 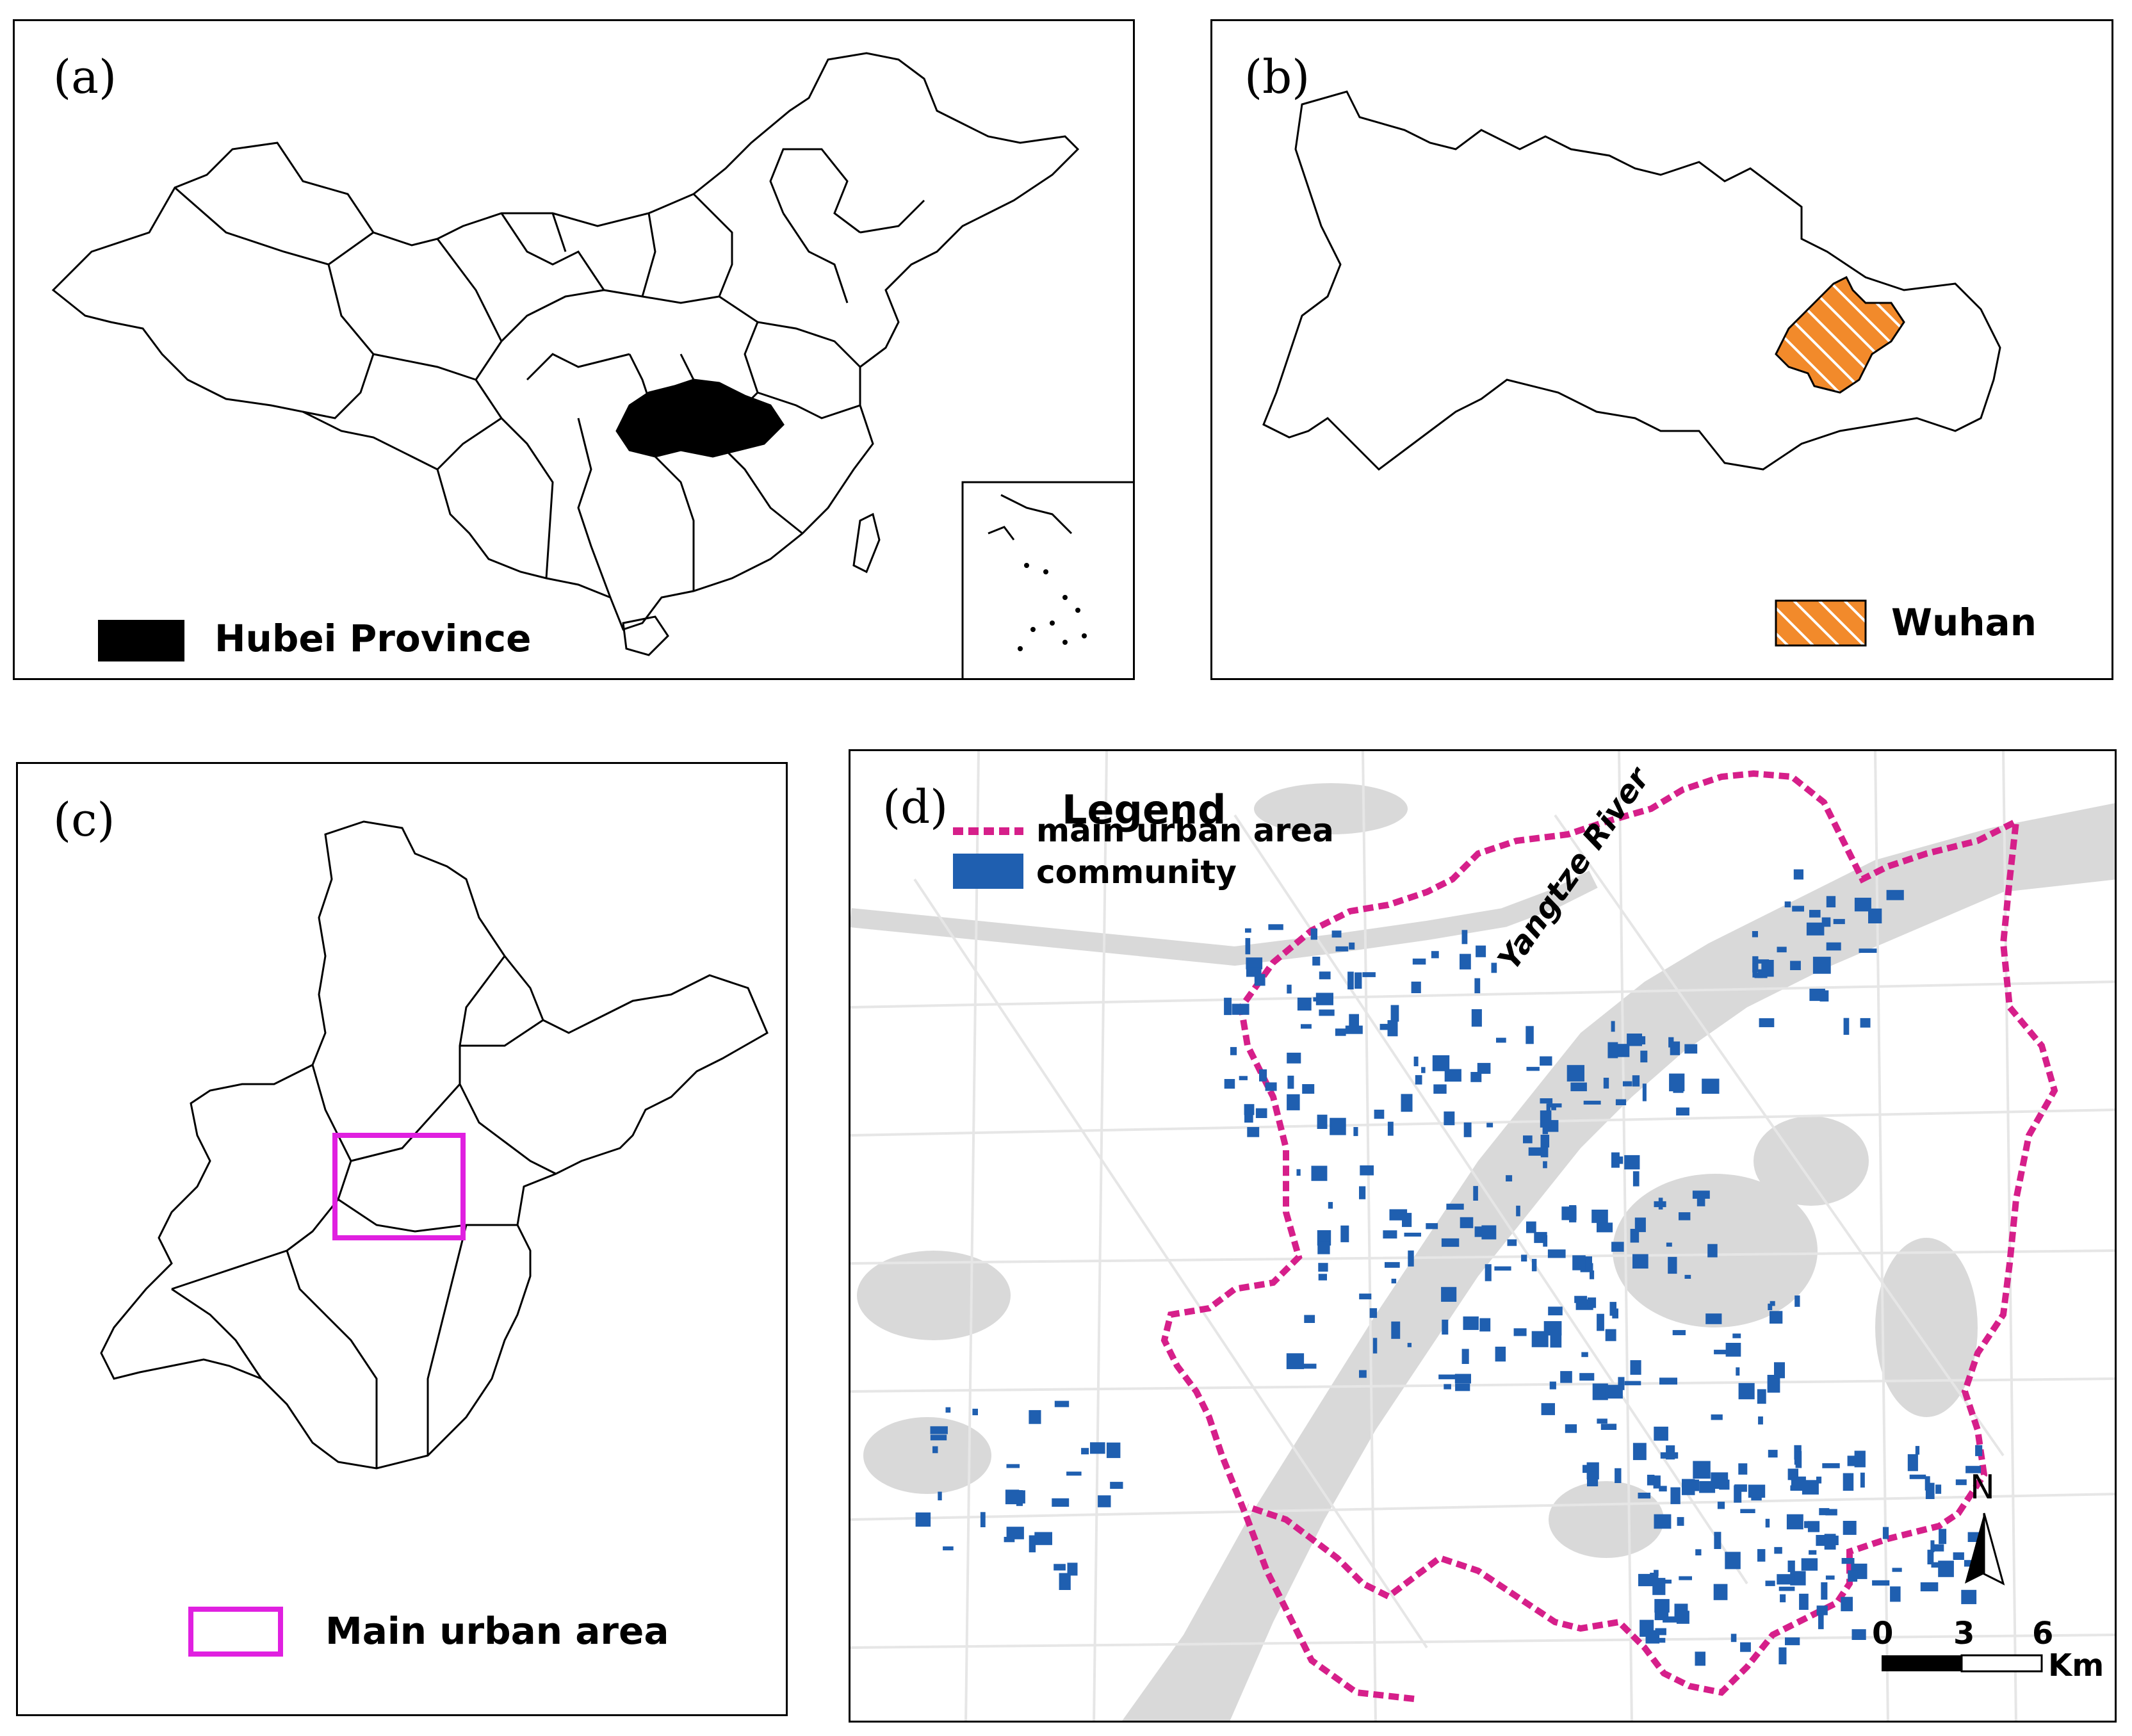 I want to click on hubei-outline, so click(x=1631, y=280).